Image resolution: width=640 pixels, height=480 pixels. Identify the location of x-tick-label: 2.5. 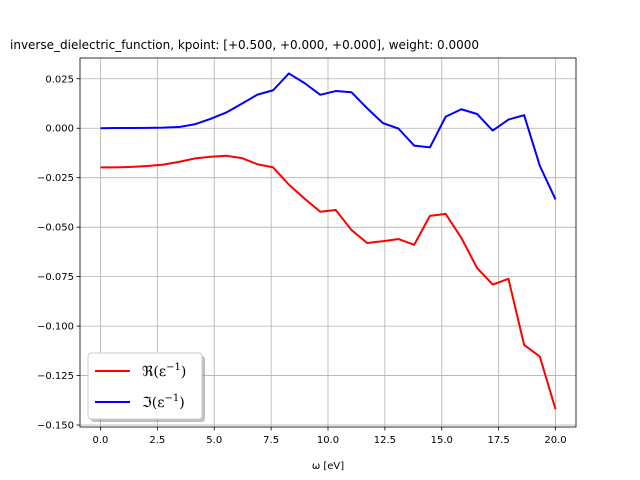
(157, 440).